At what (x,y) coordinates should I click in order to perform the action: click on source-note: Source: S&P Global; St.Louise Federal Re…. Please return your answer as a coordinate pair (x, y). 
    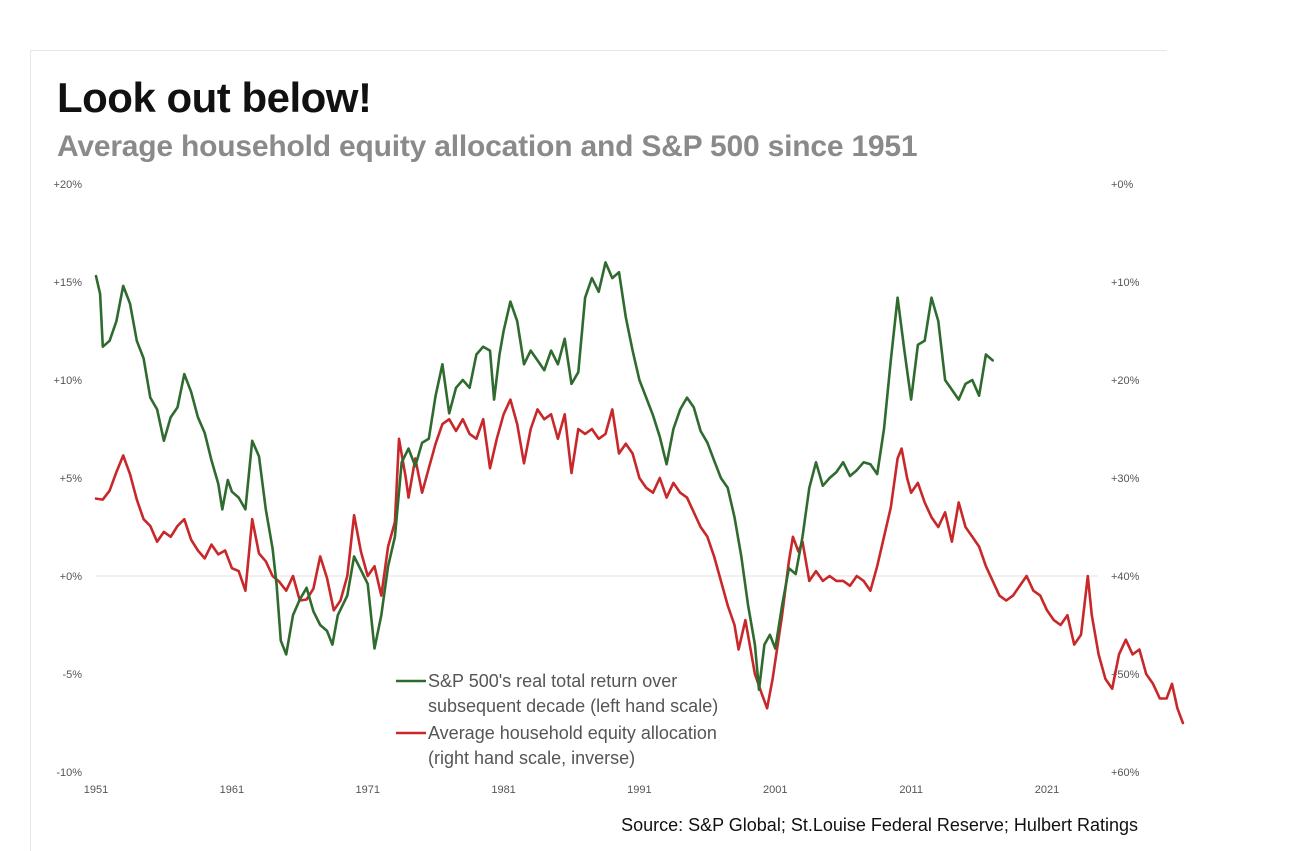
    Looking at the image, I should click on (879, 825).